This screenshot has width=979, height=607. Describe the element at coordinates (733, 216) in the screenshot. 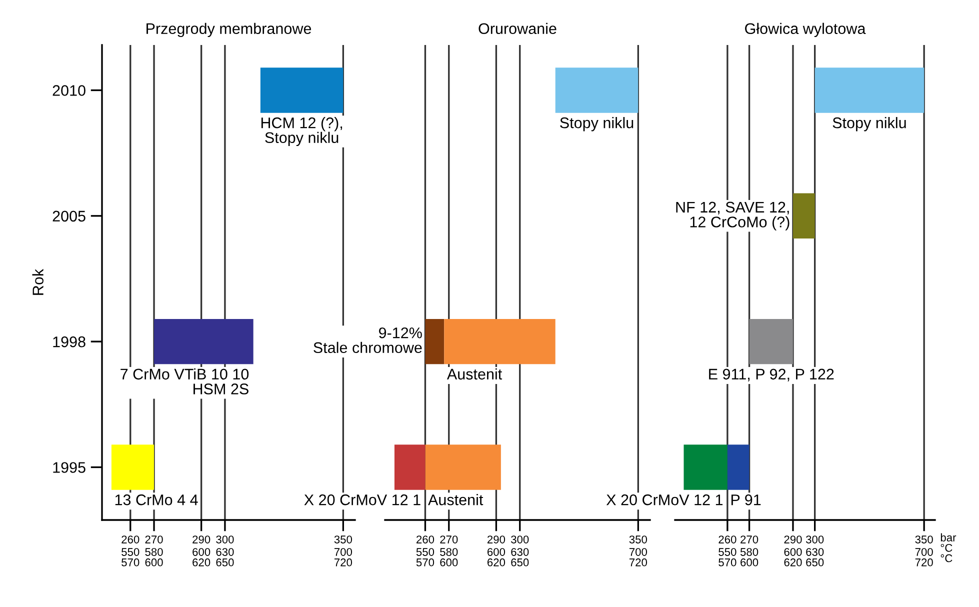

I see `series-label: NF 12, SAVE 12, 12 CrCoMo (?)` at that location.